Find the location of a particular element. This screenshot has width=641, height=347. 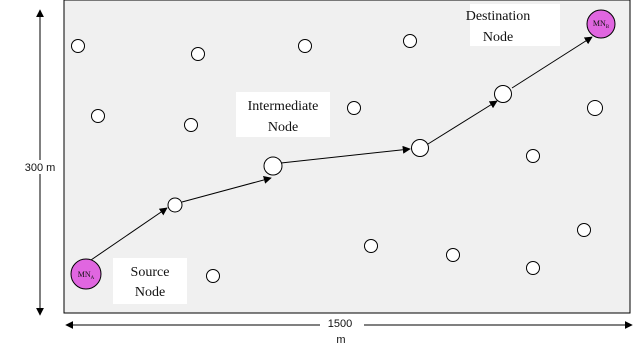

width-unit: m is located at coordinates (340, 340).